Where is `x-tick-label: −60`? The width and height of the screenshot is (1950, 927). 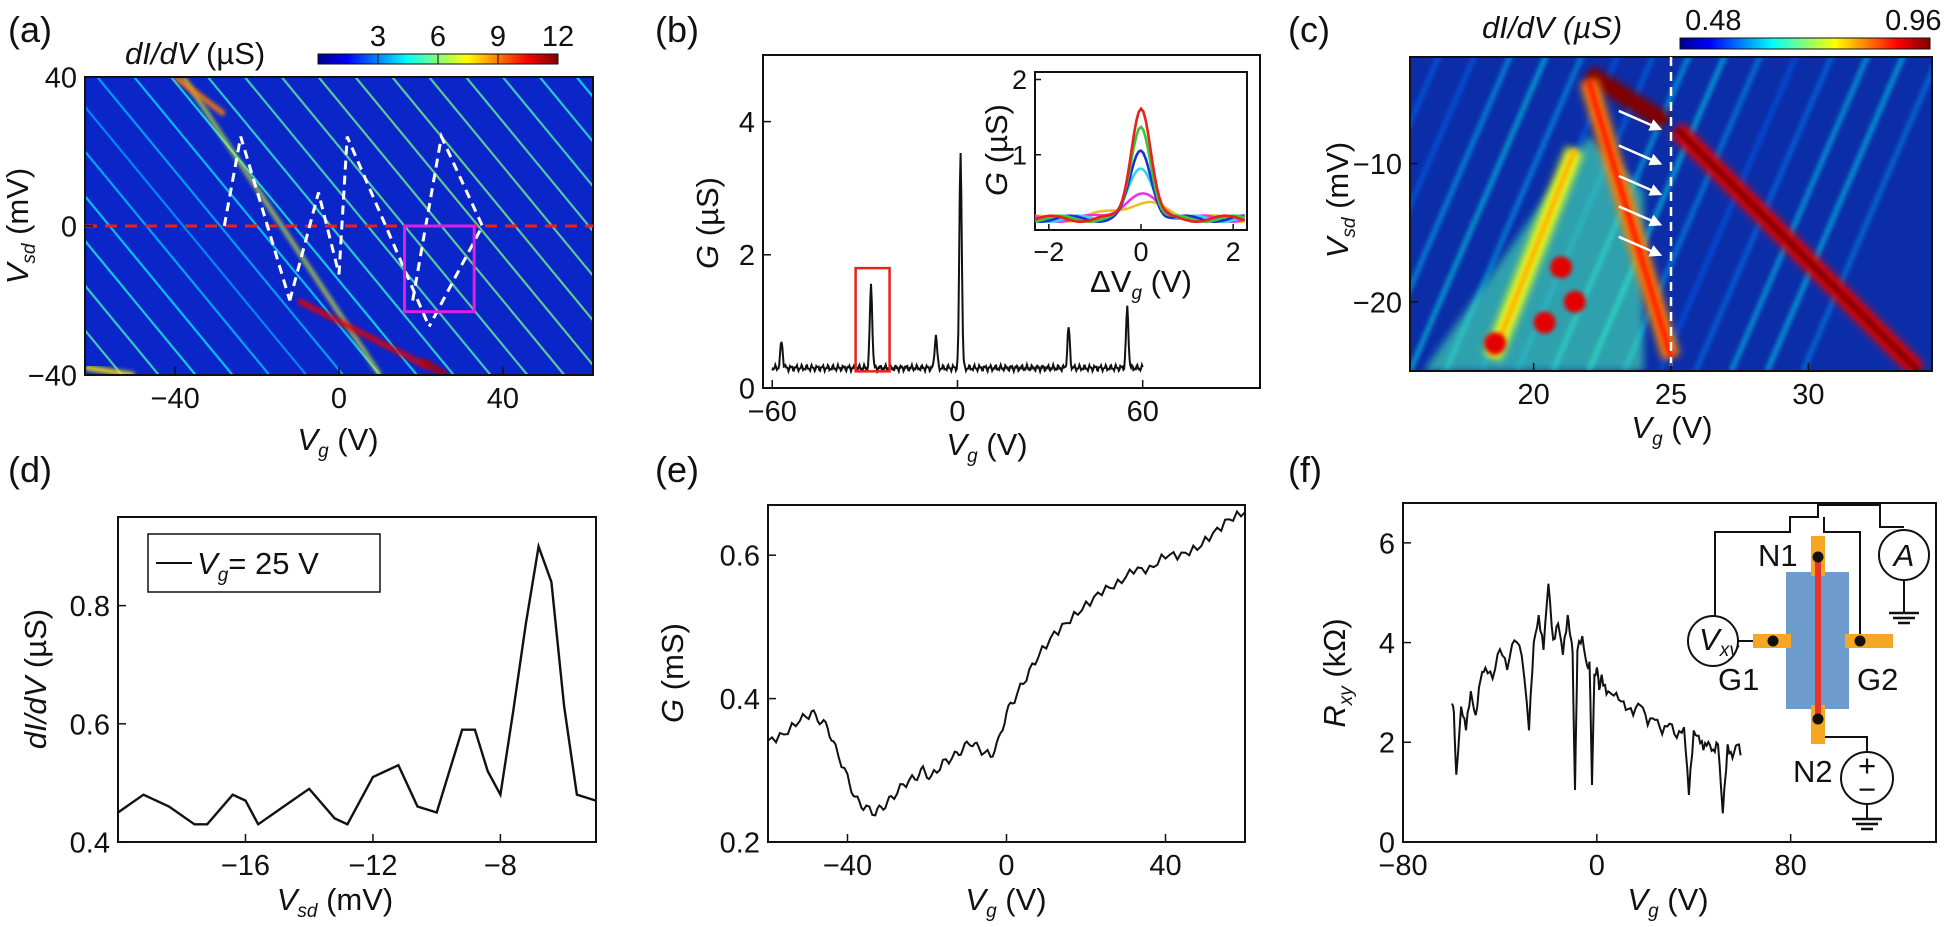 x-tick-label: −60 is located at coordinates (772, 412).